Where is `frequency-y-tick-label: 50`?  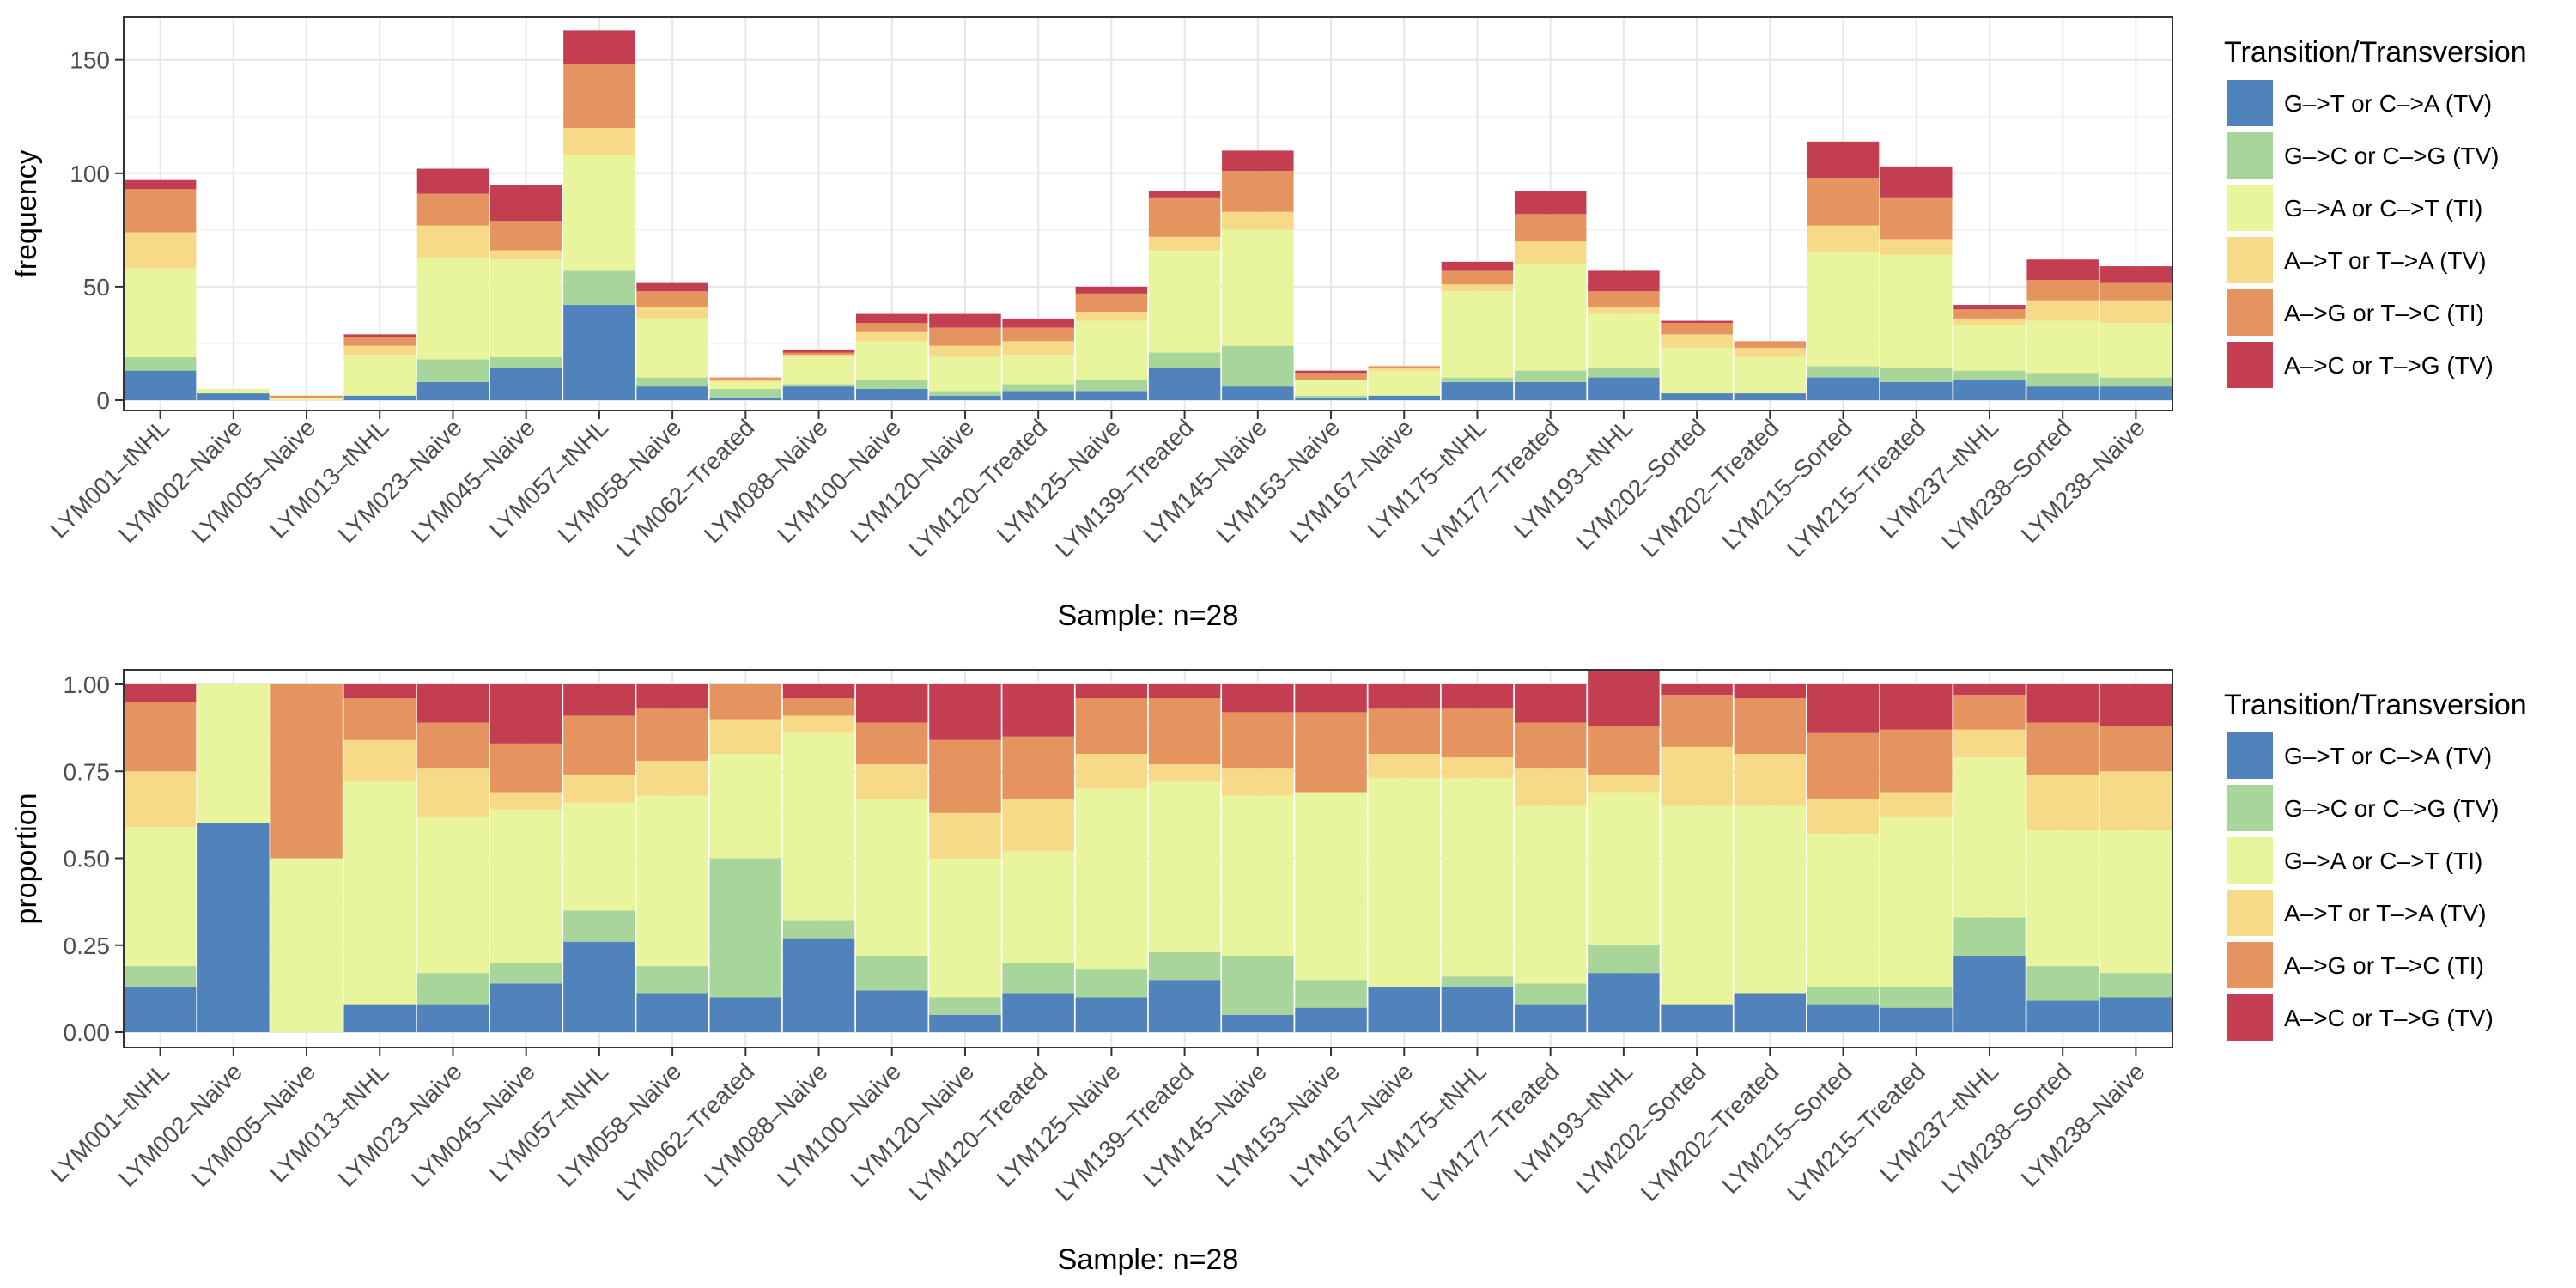
frequency-y-tick-label: 50 is located at coordinates (96, 287).